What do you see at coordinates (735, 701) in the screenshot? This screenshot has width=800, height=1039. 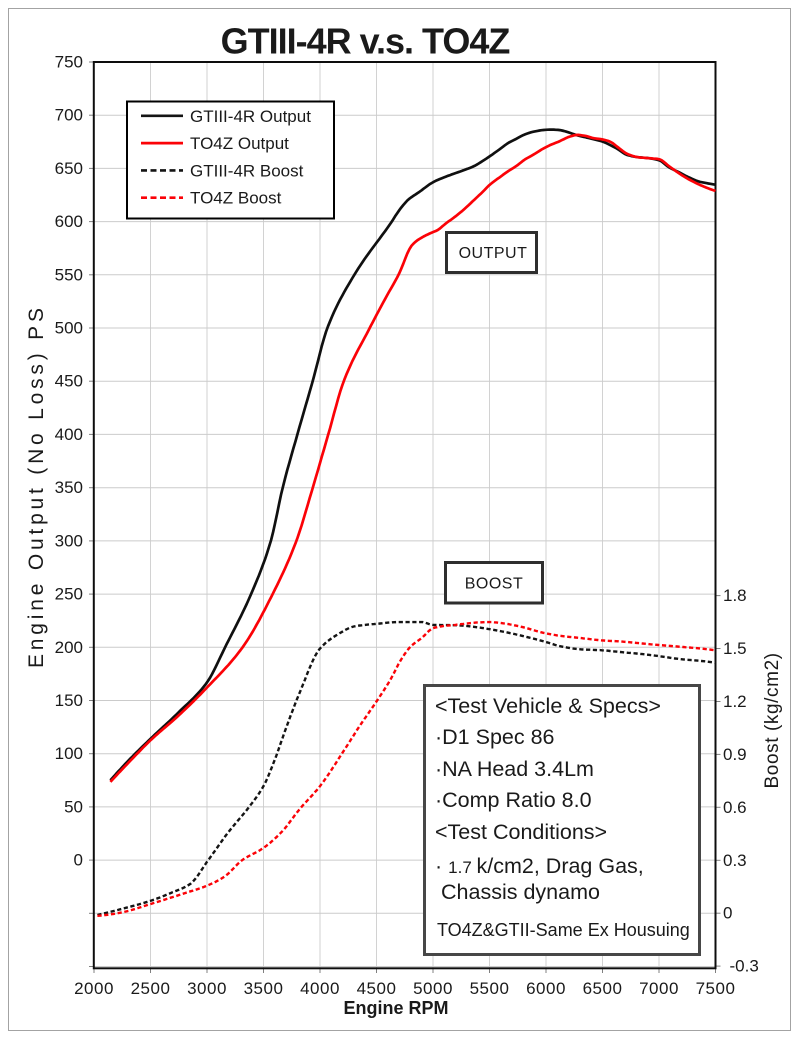 I see `svg-text: 1.2` at bounding box center [735, 701].